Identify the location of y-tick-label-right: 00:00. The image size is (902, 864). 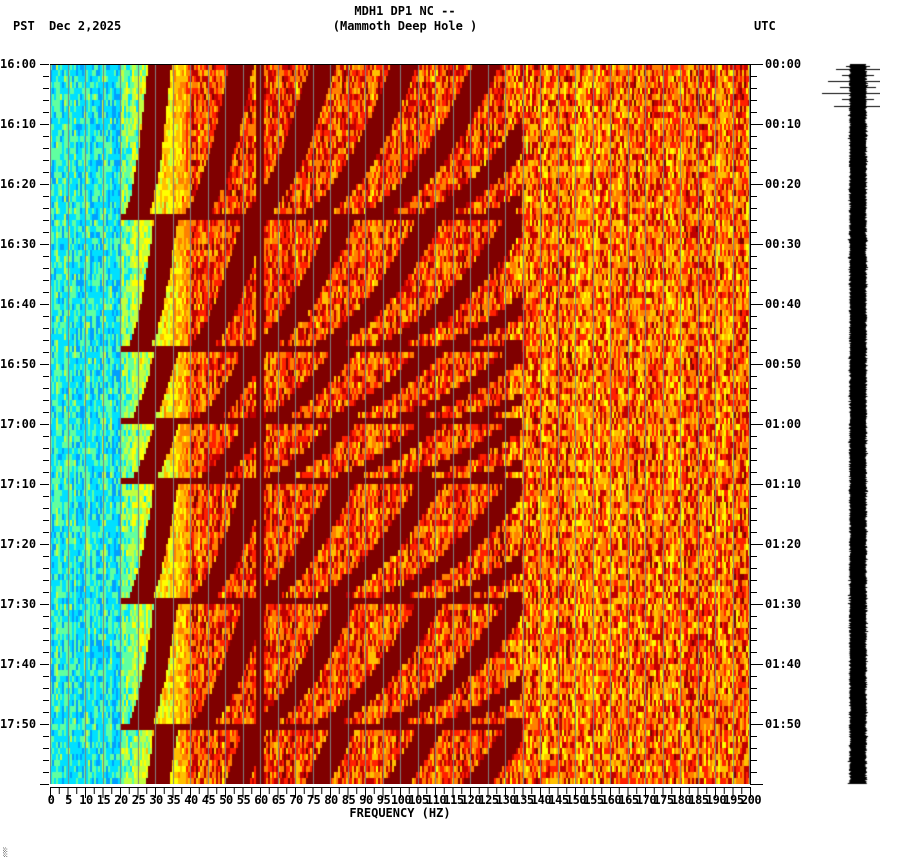
(783, 64).